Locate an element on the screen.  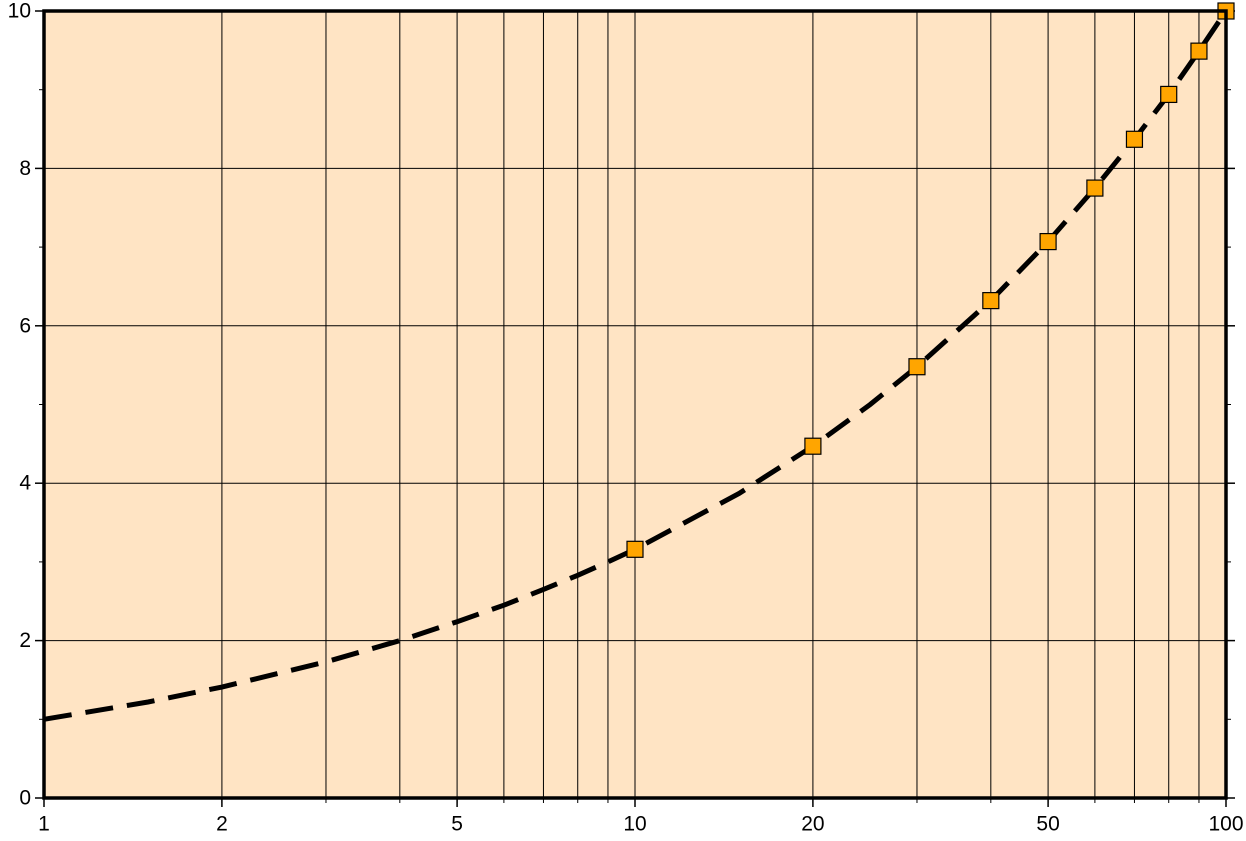
y-tick-label: 6 is located at coordinates (25, 325).